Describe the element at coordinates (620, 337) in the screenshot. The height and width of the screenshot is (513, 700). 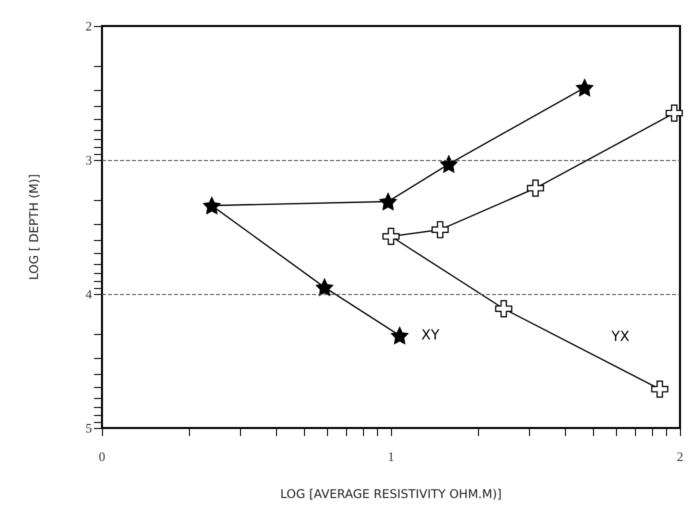
I see `series-label: YX` at that location.